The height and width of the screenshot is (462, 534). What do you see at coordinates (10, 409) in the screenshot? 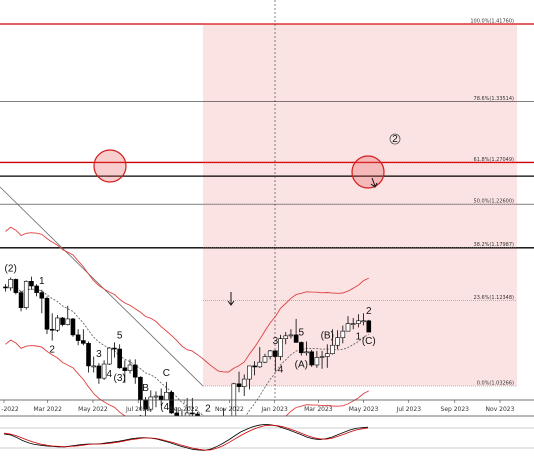
I see `x-tick-label: -2022` at bounding box center [10, 409].